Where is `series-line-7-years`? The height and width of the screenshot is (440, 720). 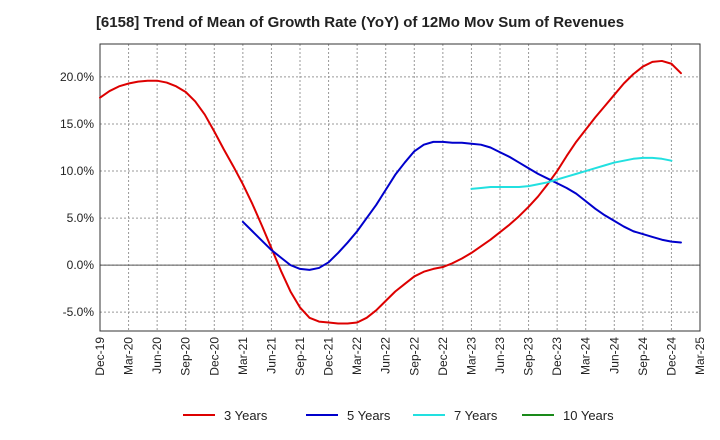
series-line-7-years is located at coordinates (571, 173).